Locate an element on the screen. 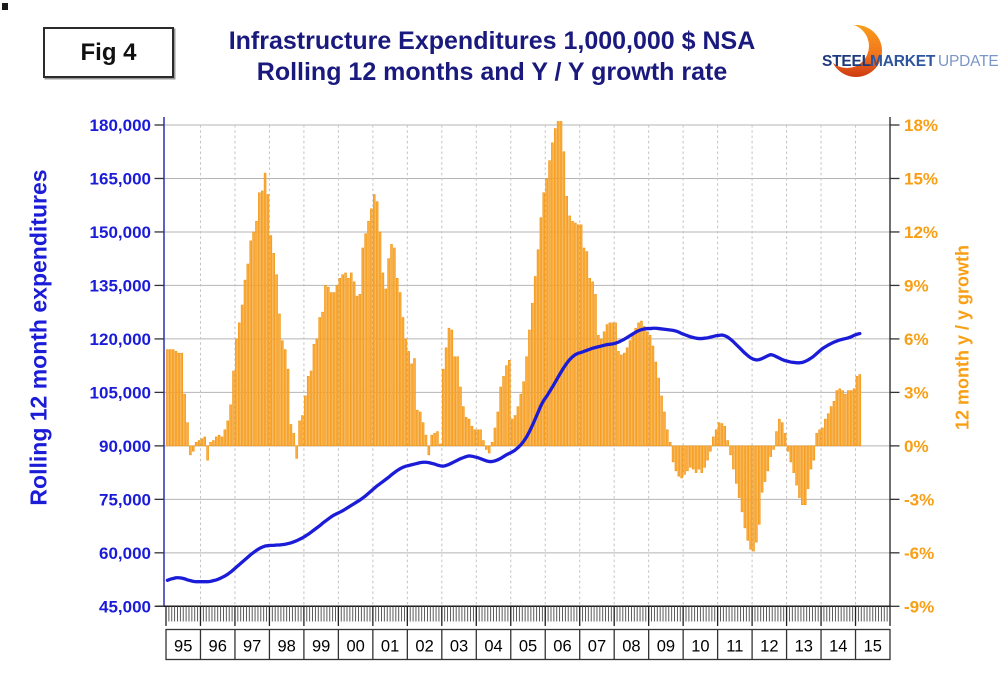 This screenshot has width=1001, height=685. svg-text: 10 is located at coordinates (700, 647).